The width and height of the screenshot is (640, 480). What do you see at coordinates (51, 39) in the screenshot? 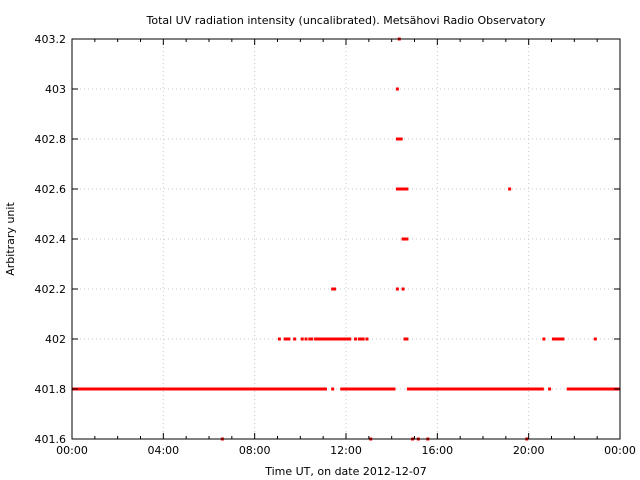
I see `y-tick-label: 403.2` at bounding box center [51, 39].